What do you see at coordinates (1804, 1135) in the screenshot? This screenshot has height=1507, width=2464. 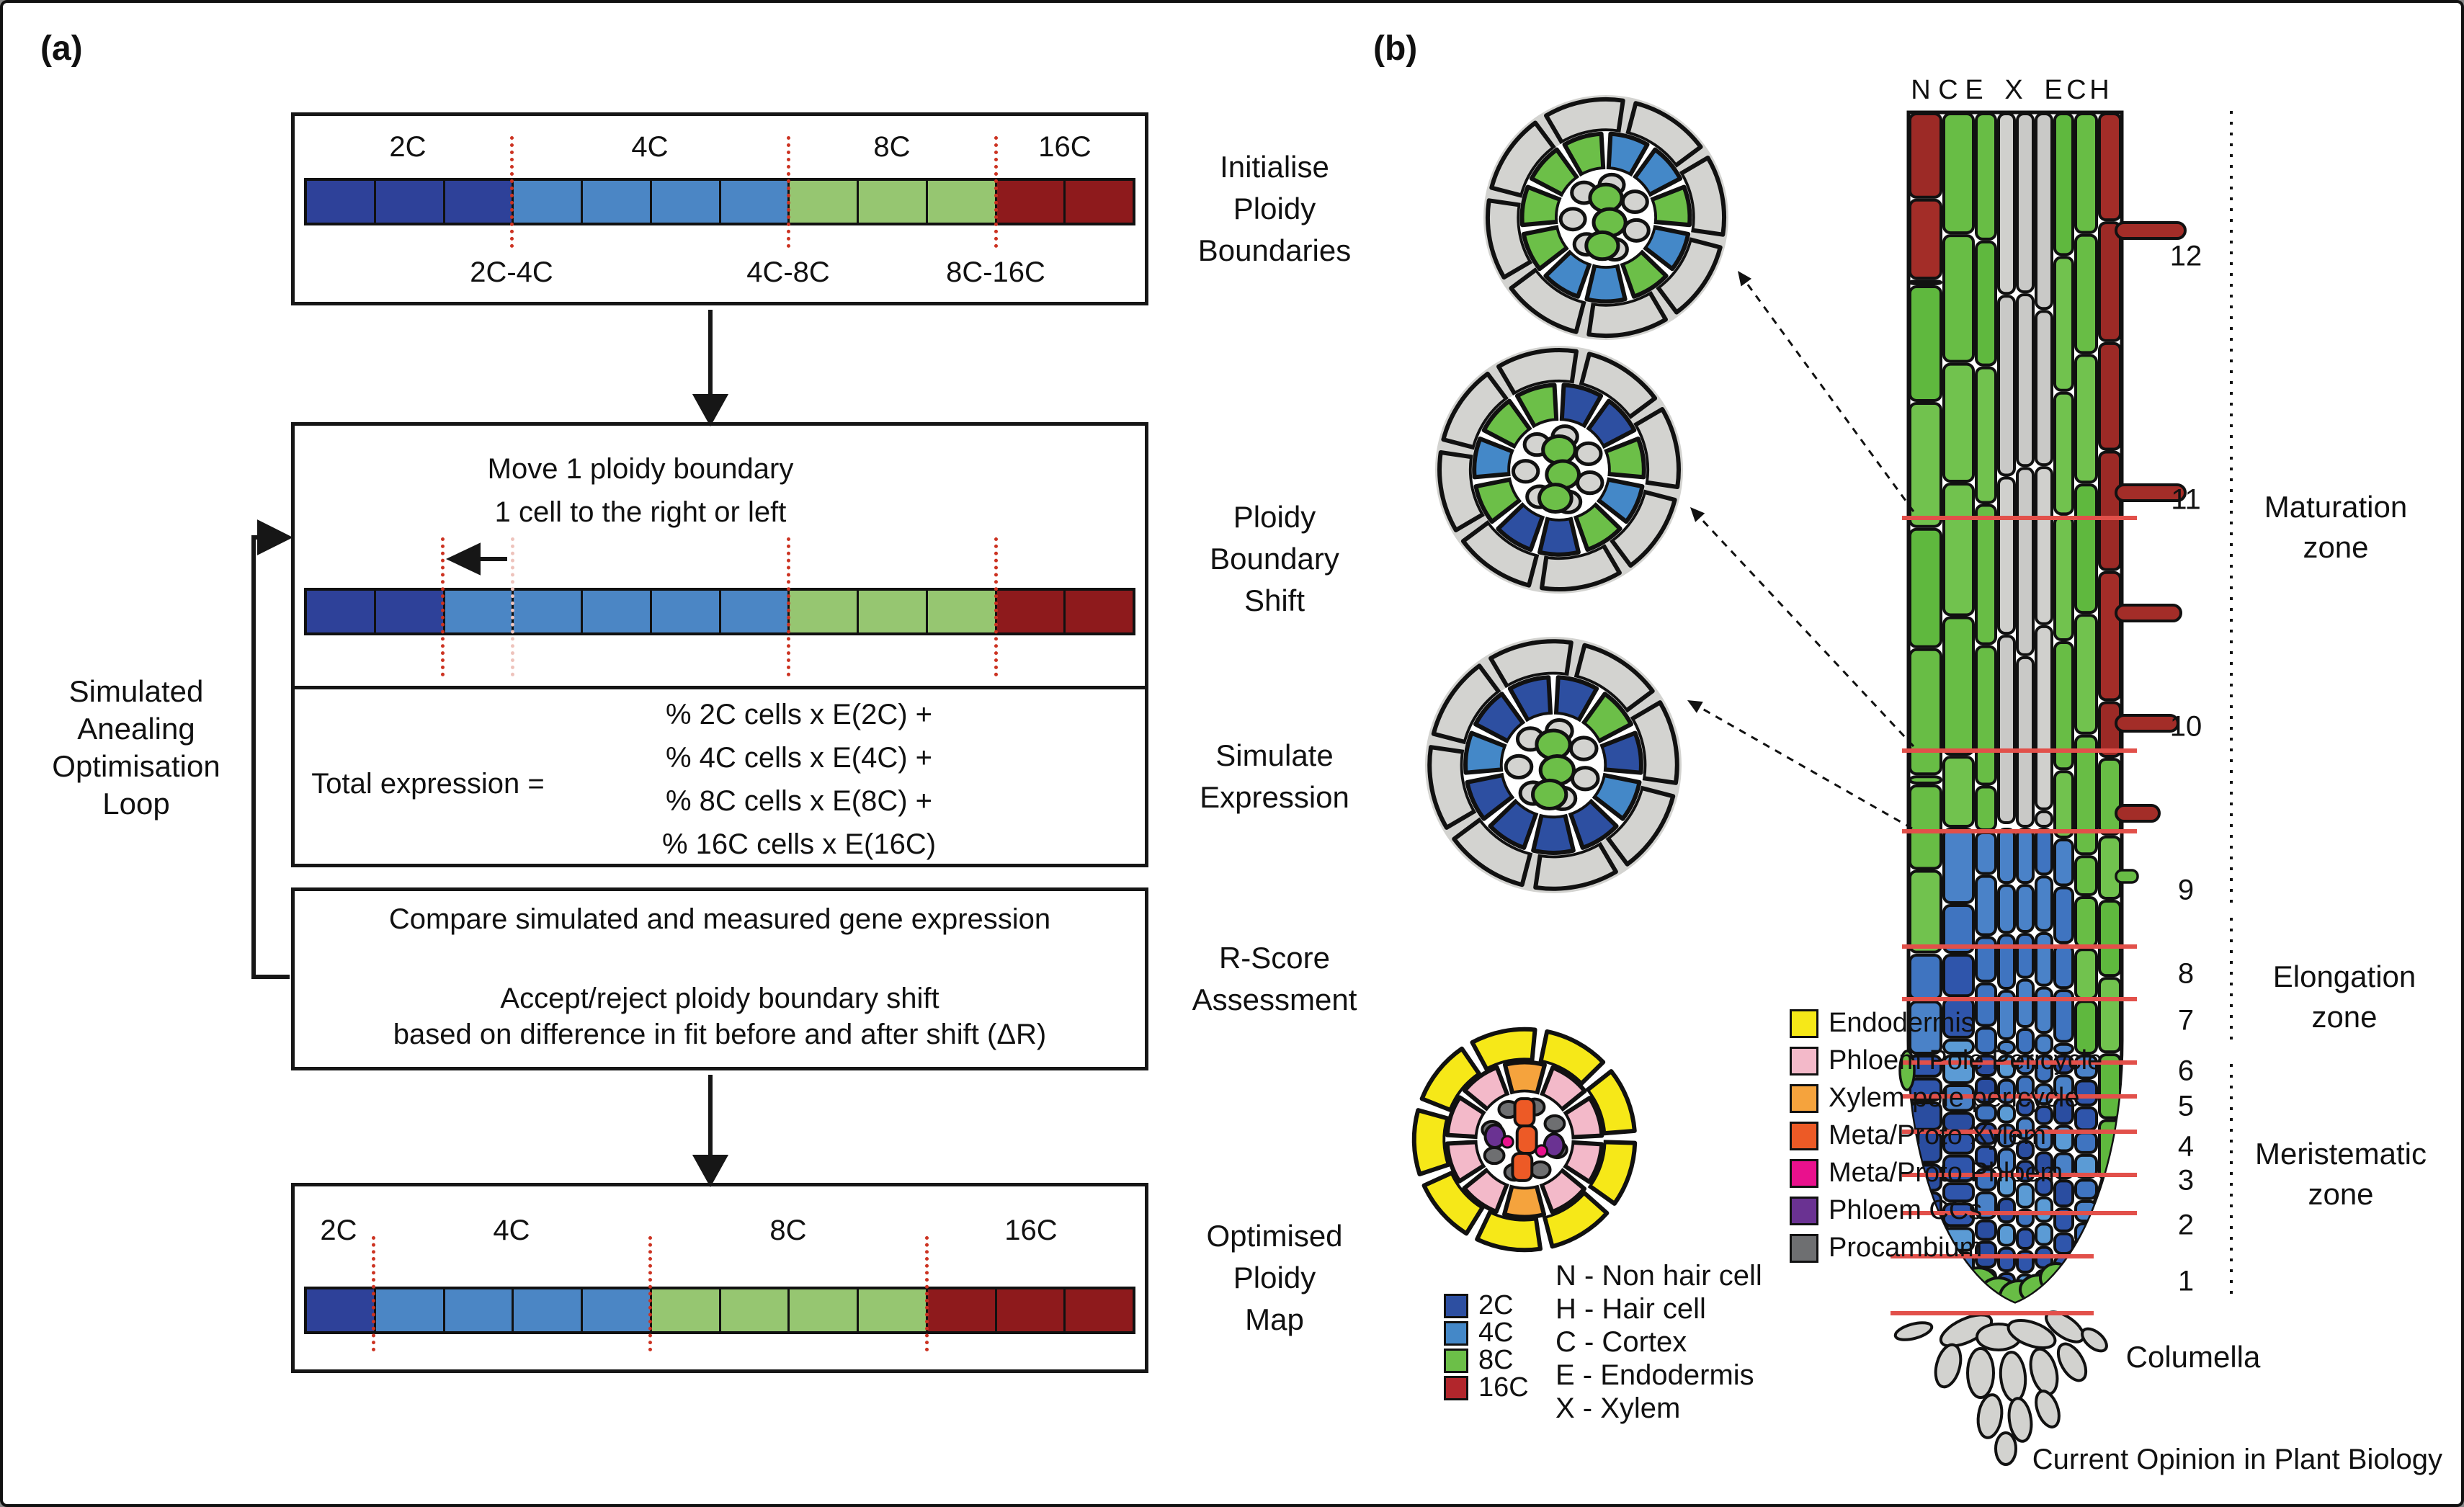 I see `tissue-swatch` at bounding box center [1804, 1135].